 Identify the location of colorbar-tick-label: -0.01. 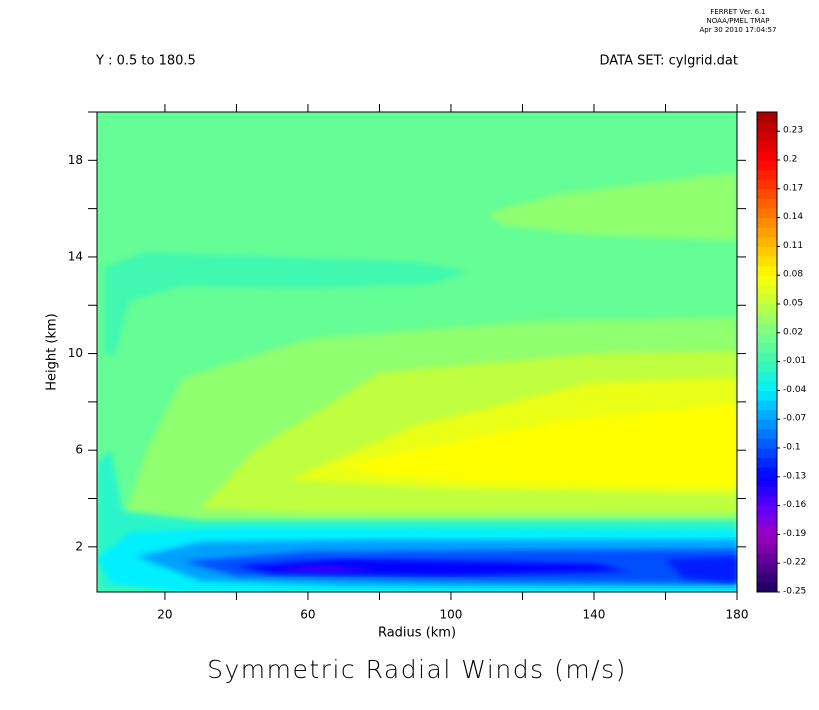
(794, 361).